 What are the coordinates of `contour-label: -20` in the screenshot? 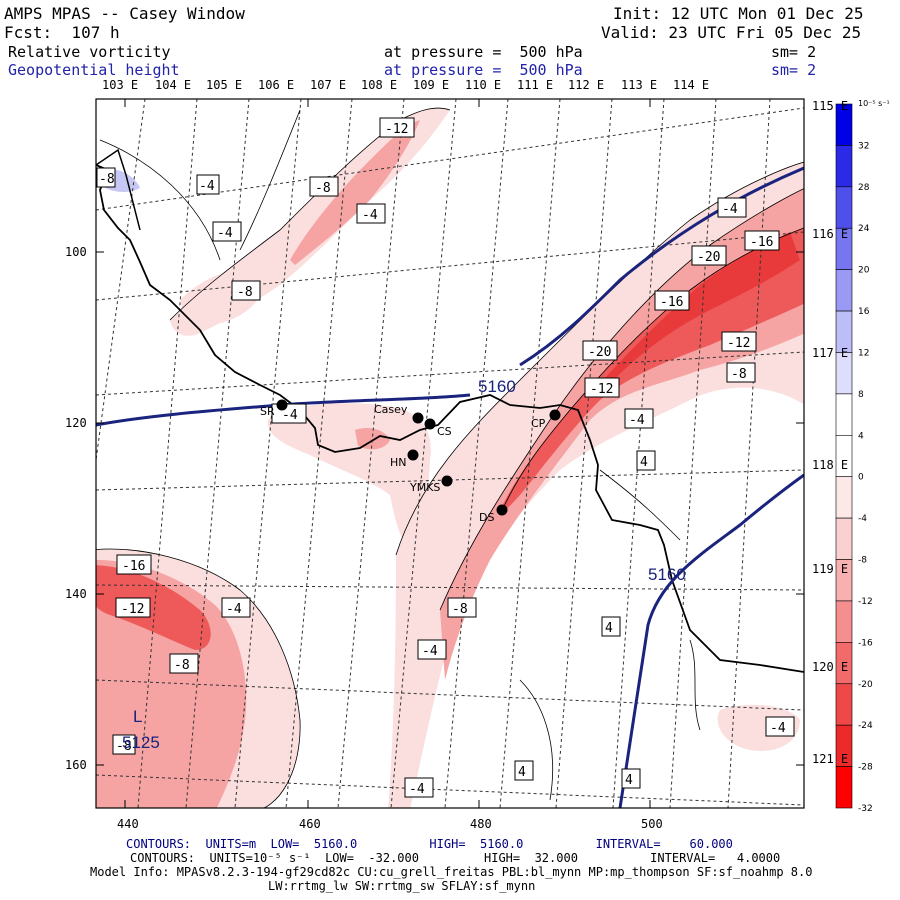 It's located at (600, 350).